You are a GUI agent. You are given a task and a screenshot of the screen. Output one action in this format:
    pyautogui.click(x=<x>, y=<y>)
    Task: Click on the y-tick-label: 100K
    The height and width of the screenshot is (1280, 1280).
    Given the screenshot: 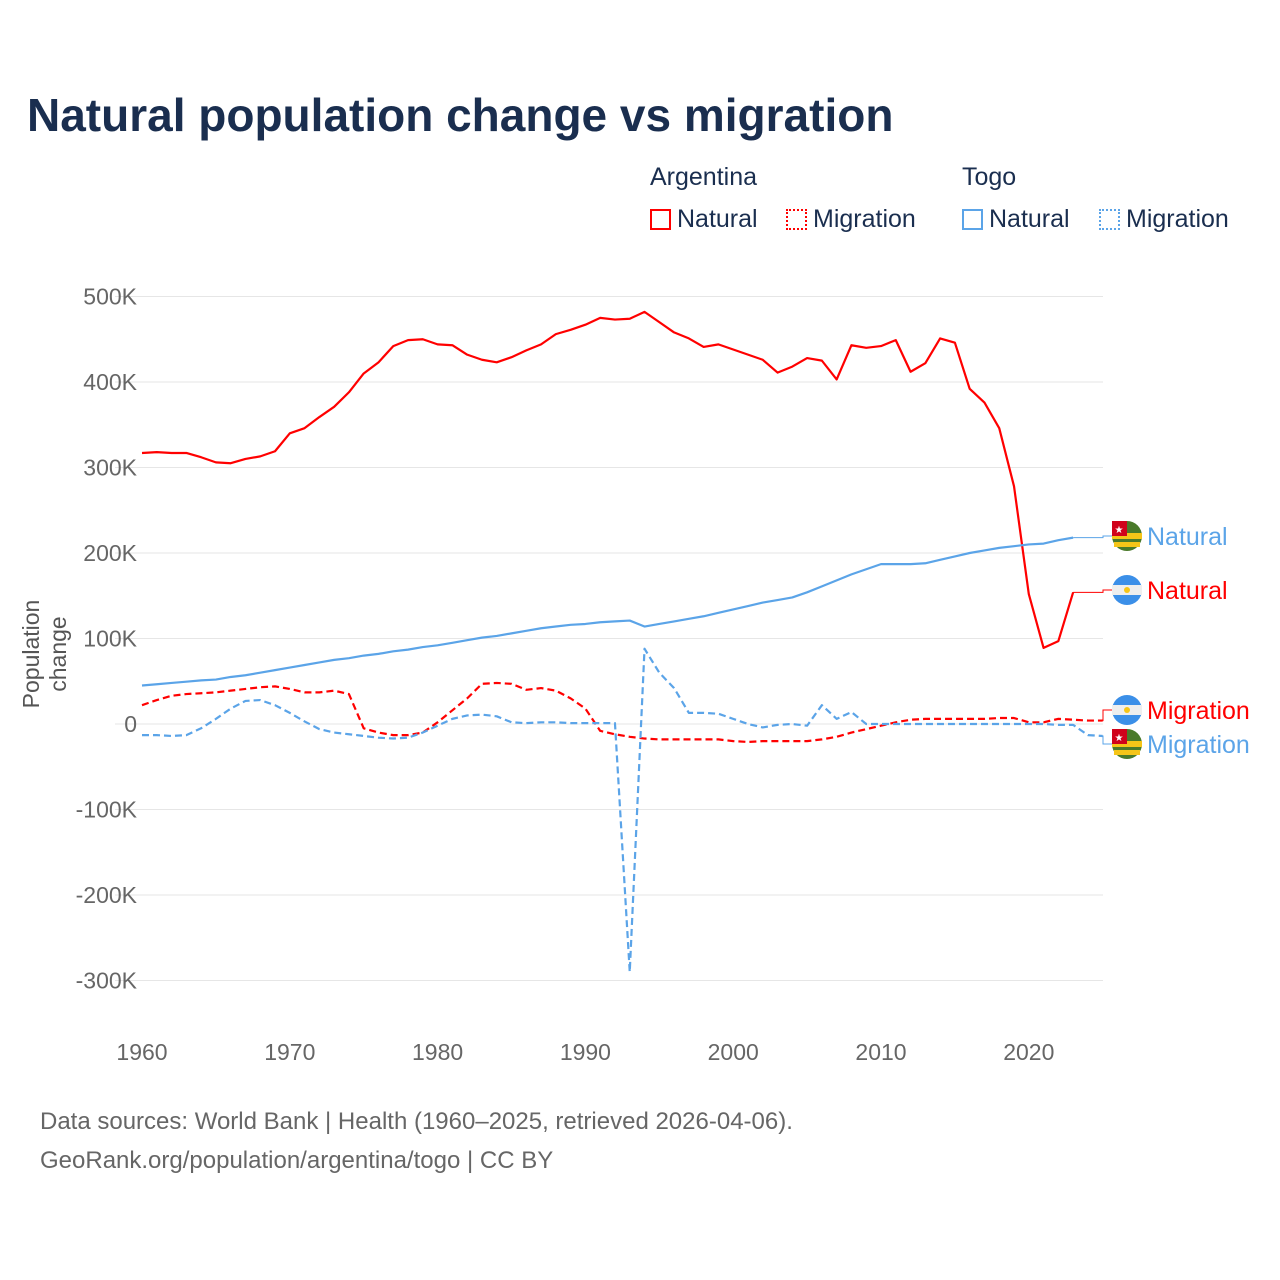 What is the action you would take?
    pyautogui.click(x=110, y=639)
    